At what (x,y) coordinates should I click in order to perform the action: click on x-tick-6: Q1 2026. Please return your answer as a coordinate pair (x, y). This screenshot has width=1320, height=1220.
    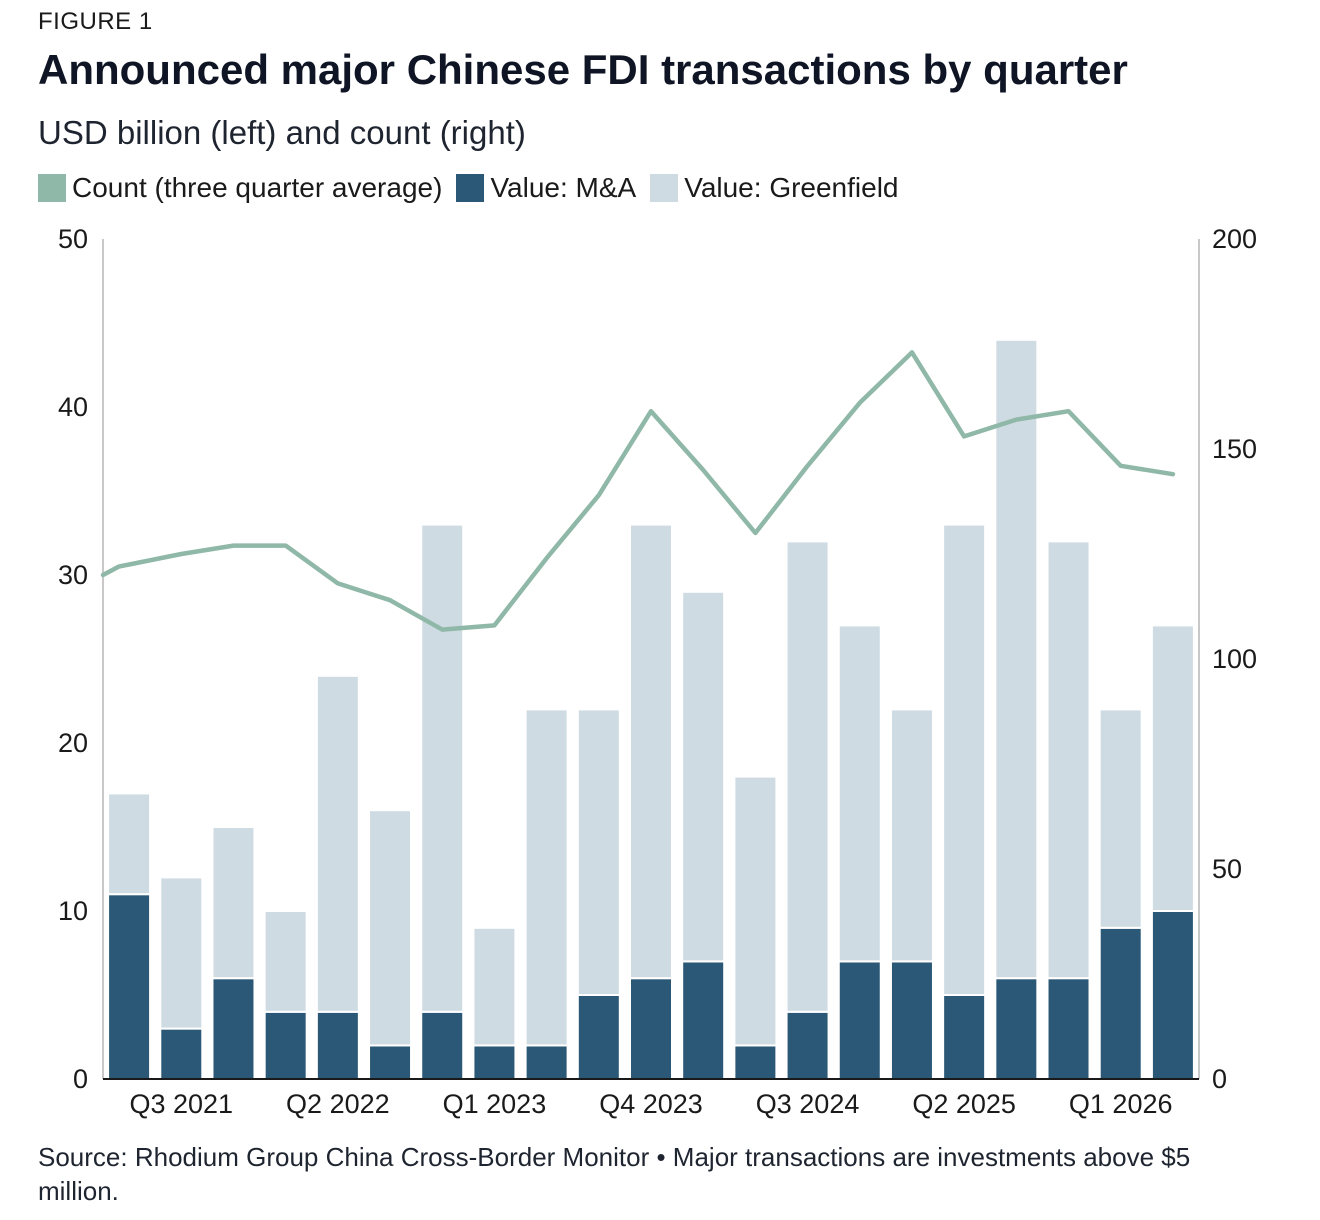
    Looking at the image, I should click on (1121, 1104).